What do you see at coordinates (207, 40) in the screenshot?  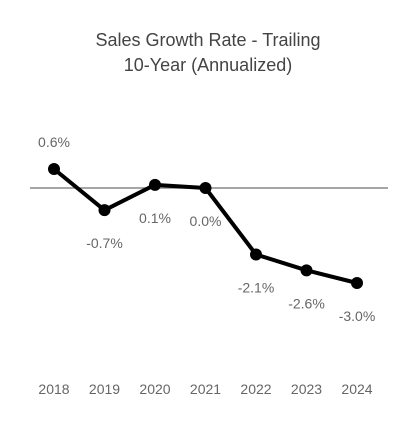 I see `chart-title-line-1: Sales Growth Rate - Trailing` at bounding box center [207, 40].